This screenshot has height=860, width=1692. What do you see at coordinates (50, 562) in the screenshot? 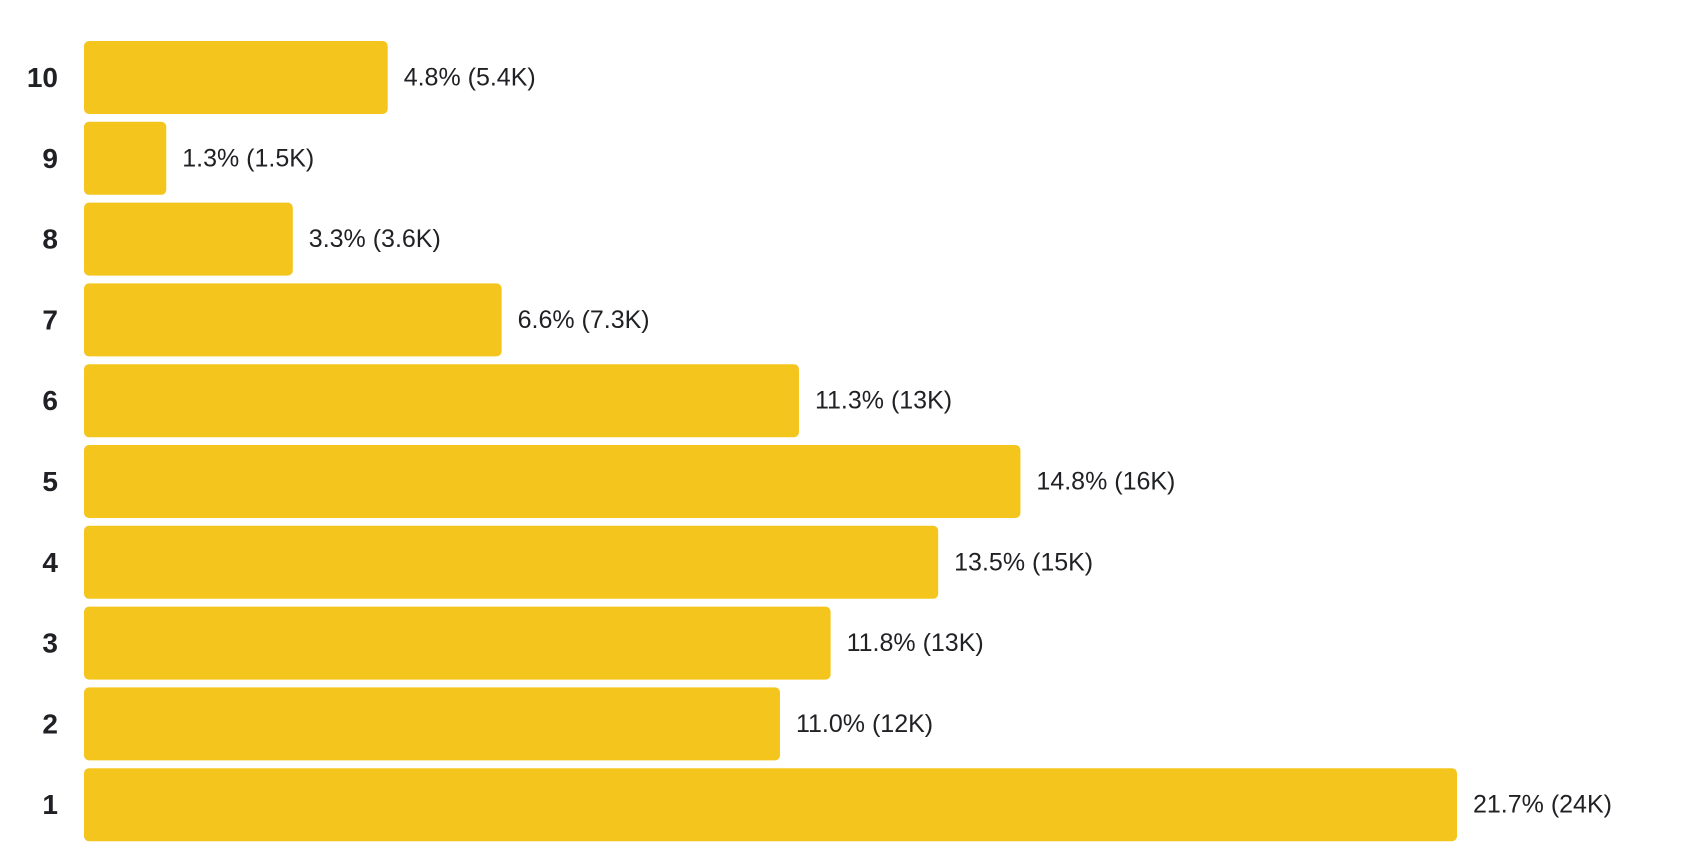
I see `category-label-4: 4` at bounding box center [50, 562].